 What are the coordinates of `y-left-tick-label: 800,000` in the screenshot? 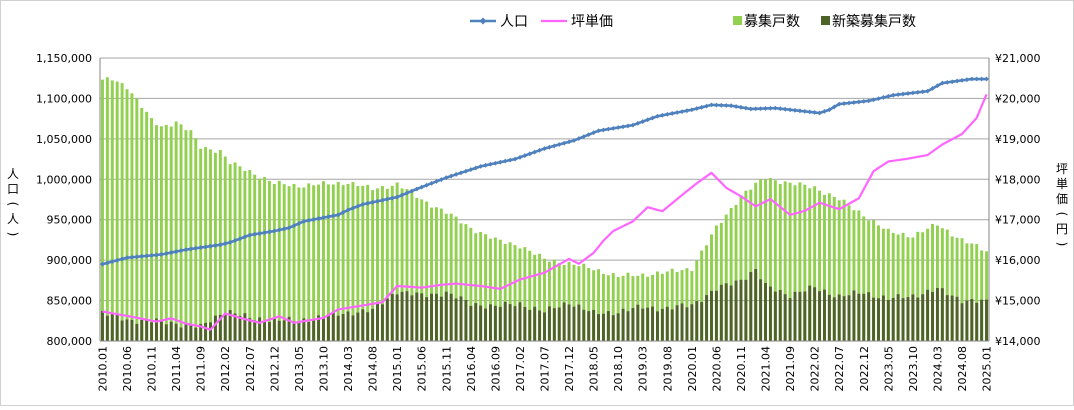 It's located at (70, 341).